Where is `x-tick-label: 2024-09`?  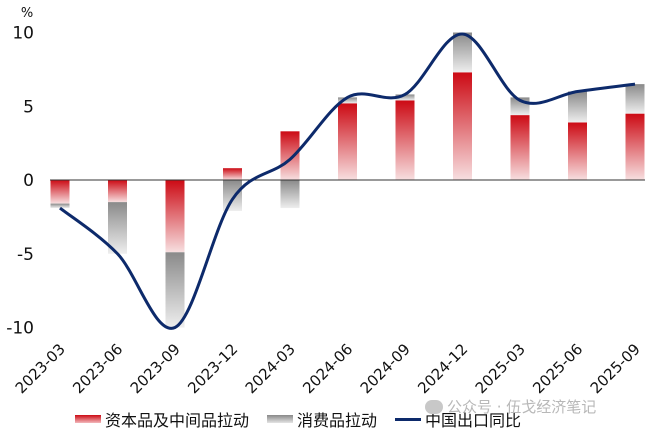
x-tick-label: 2024-09 is located at coordinates (385, 368).